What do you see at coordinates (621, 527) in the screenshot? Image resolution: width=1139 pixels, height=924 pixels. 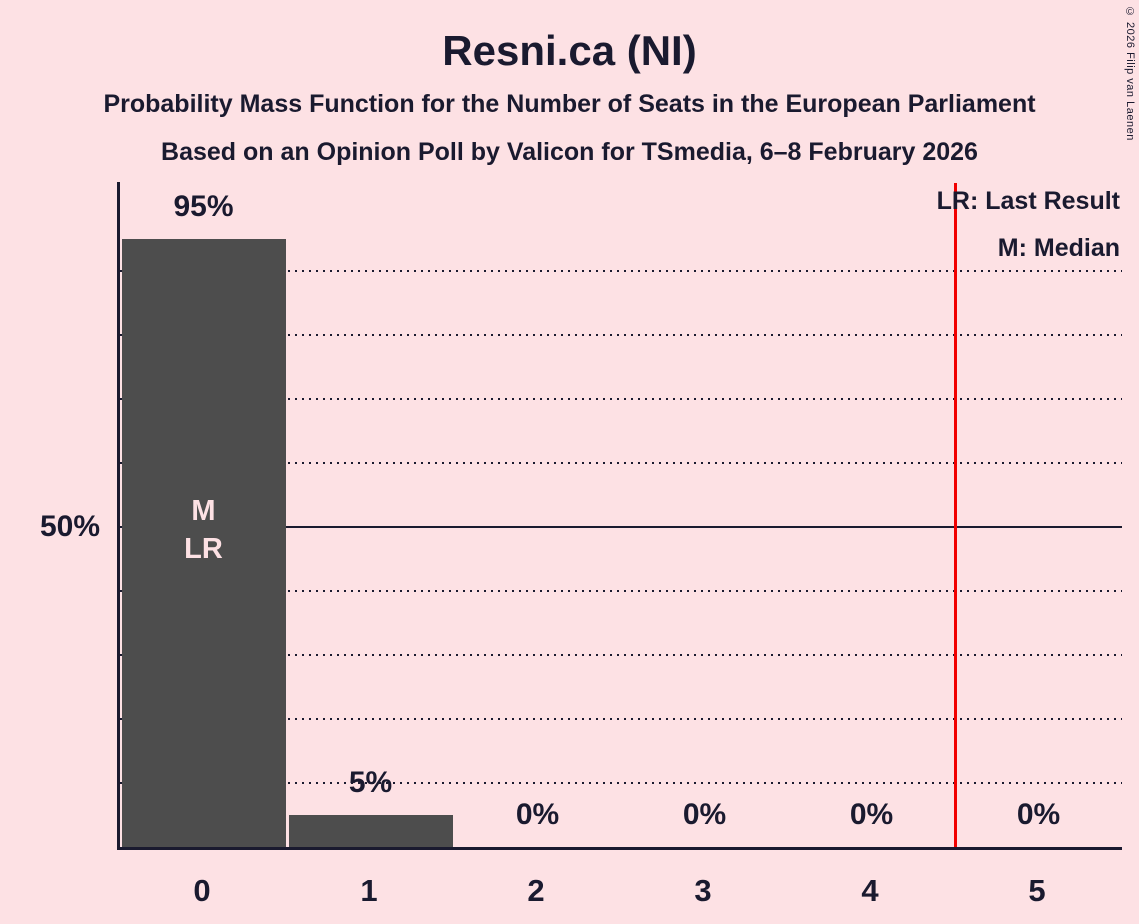 I see `gridline-50pct-solid` at bounding box center [621, 527].